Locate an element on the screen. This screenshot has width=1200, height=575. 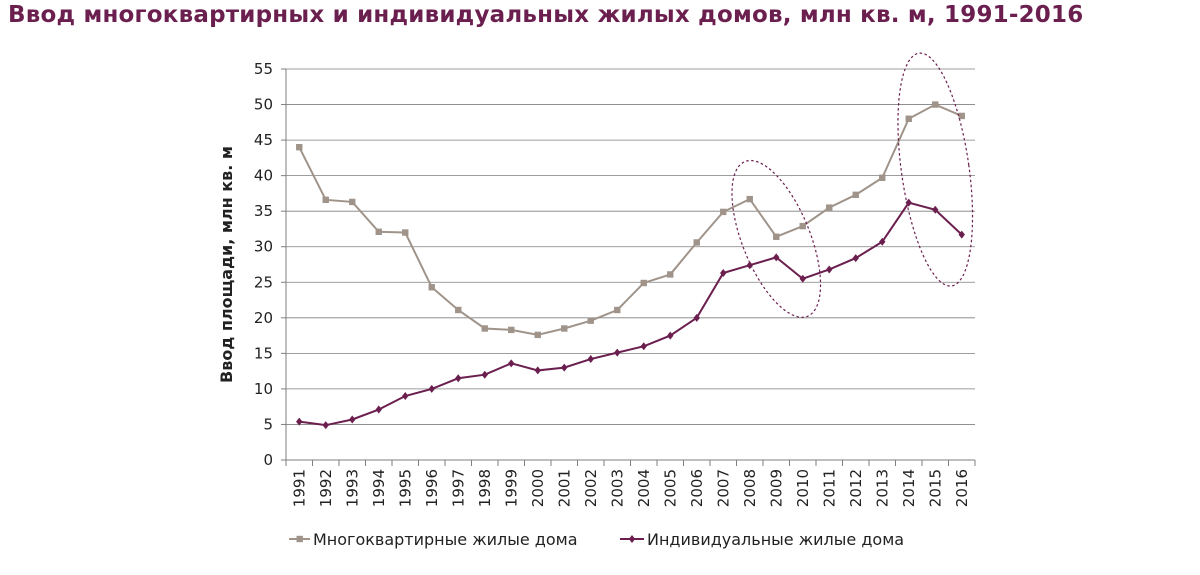
y-tick-labels: 0 5 10 15 20 25 30 35 40 45 50 55 is located at coordinates (263, 264).